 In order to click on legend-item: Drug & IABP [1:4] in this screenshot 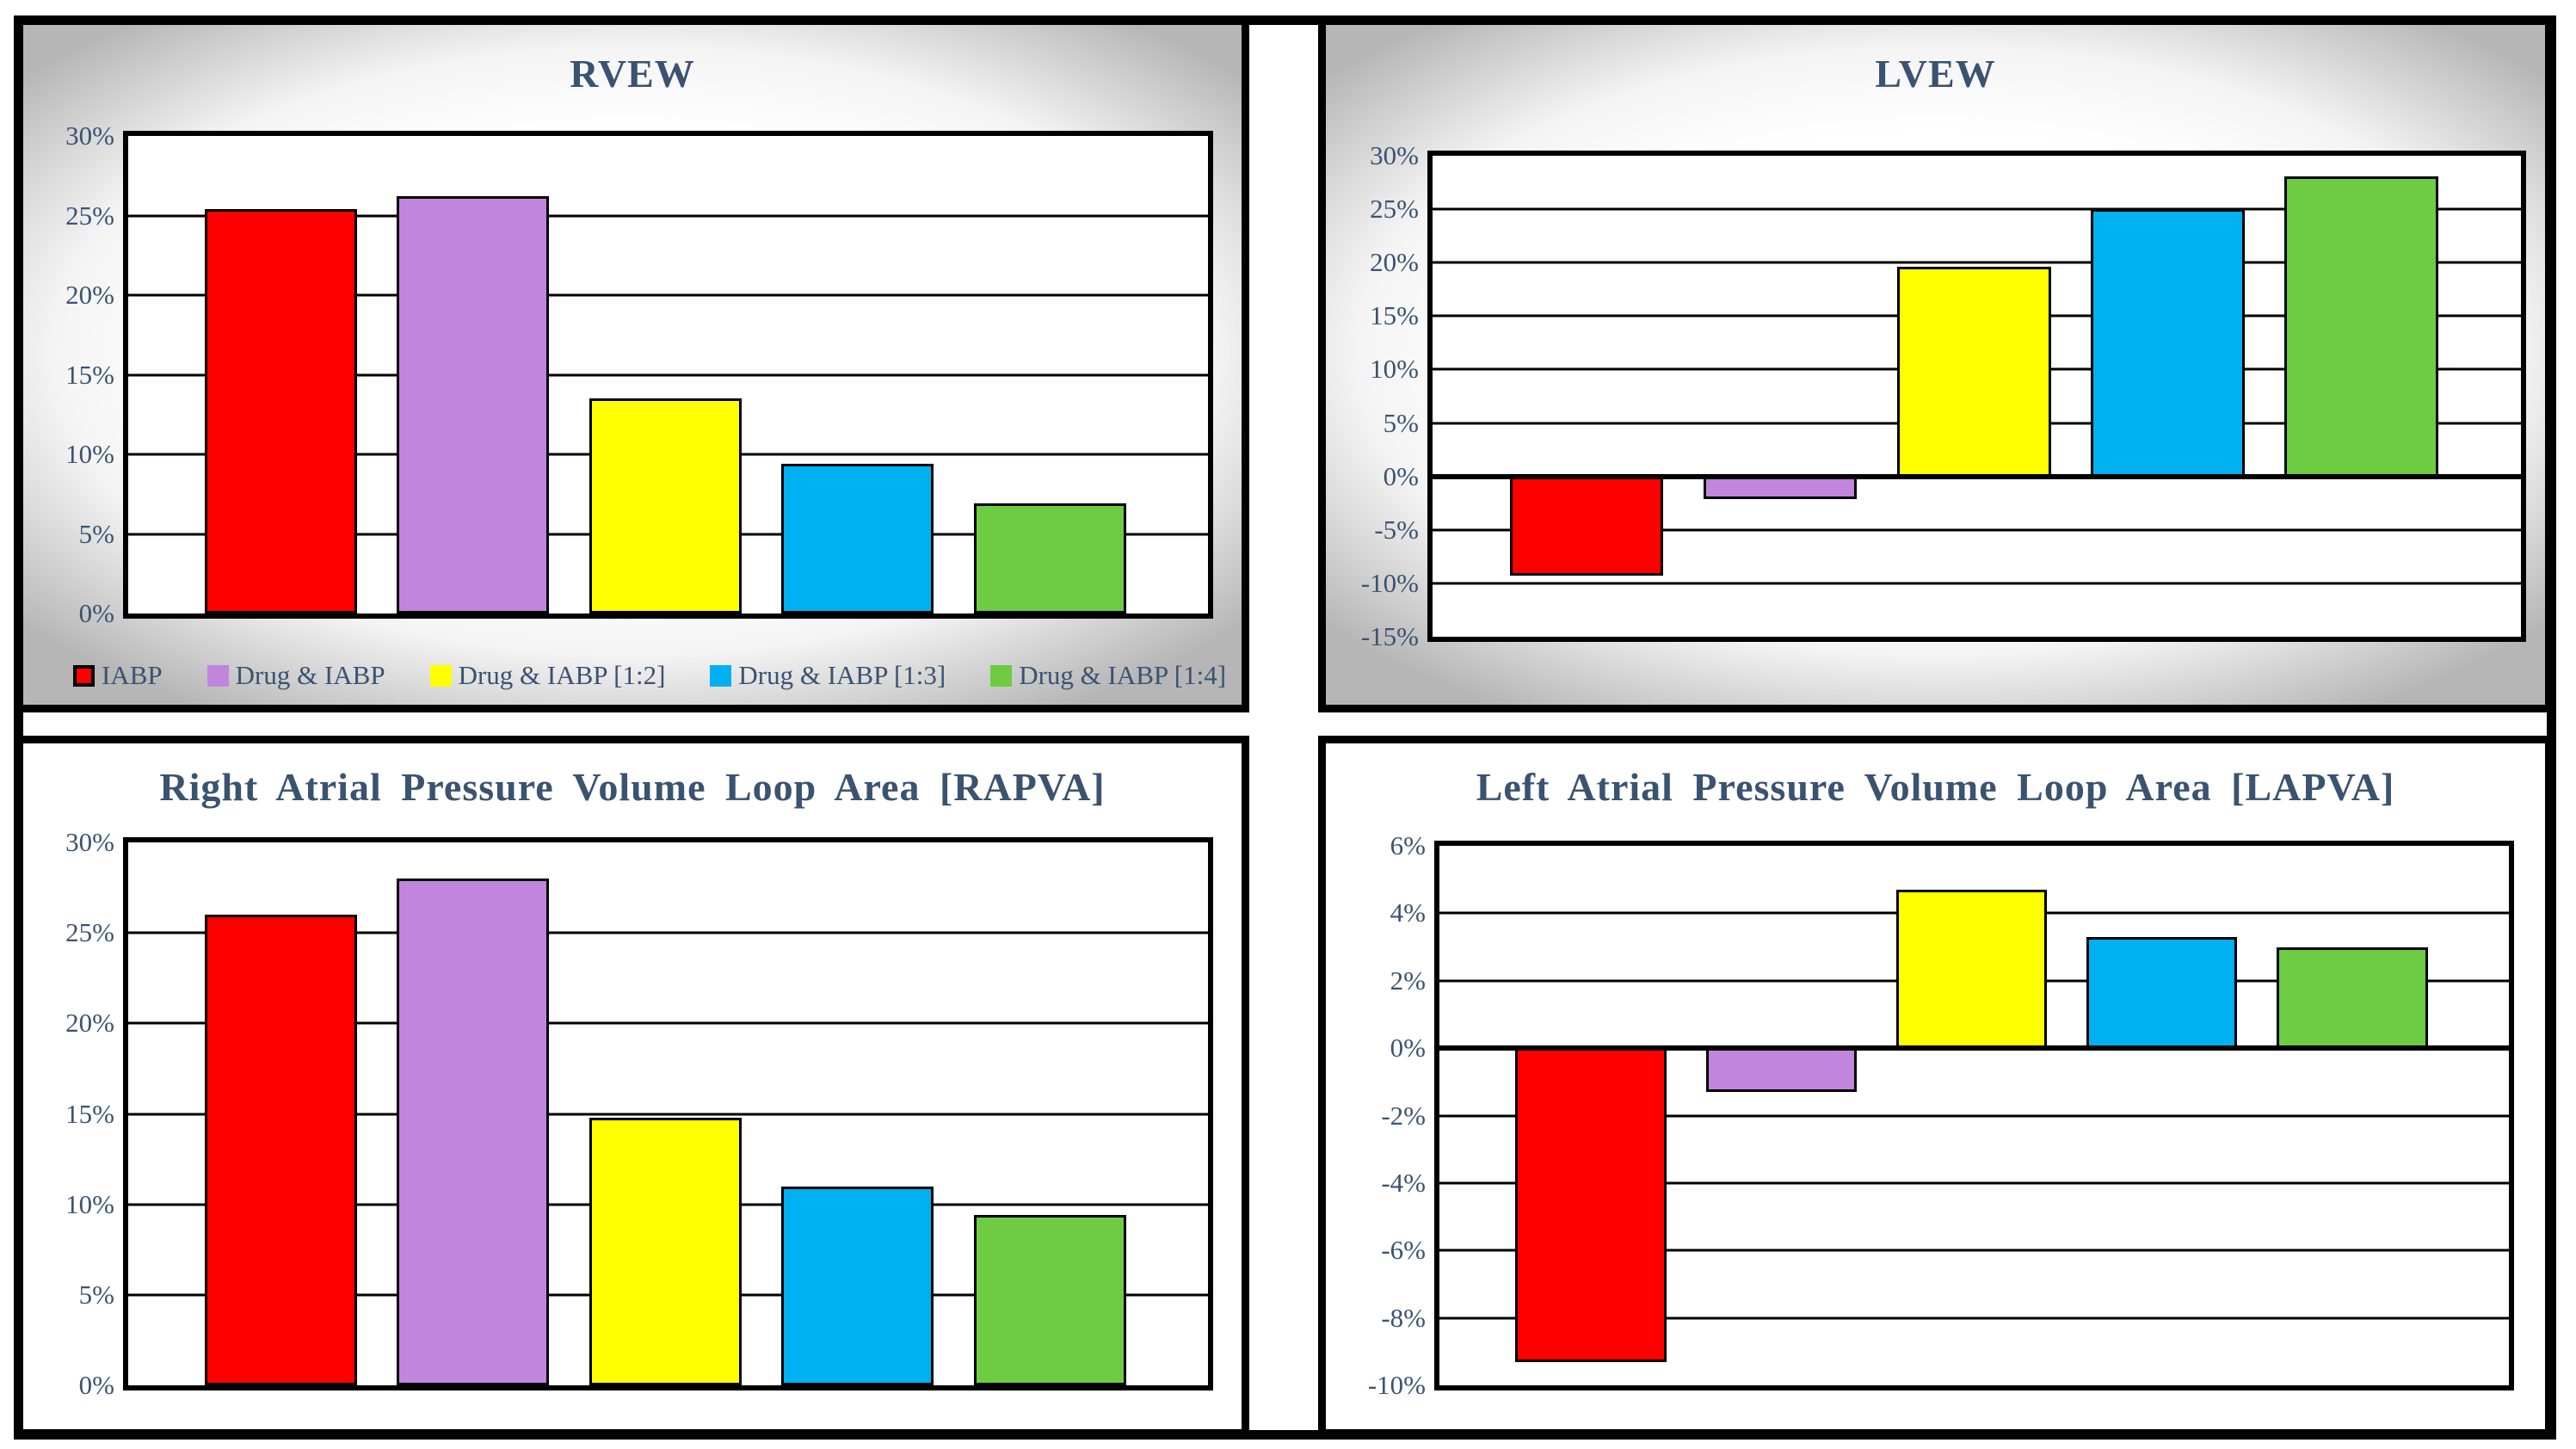, I will do `click(1108, 675)`.